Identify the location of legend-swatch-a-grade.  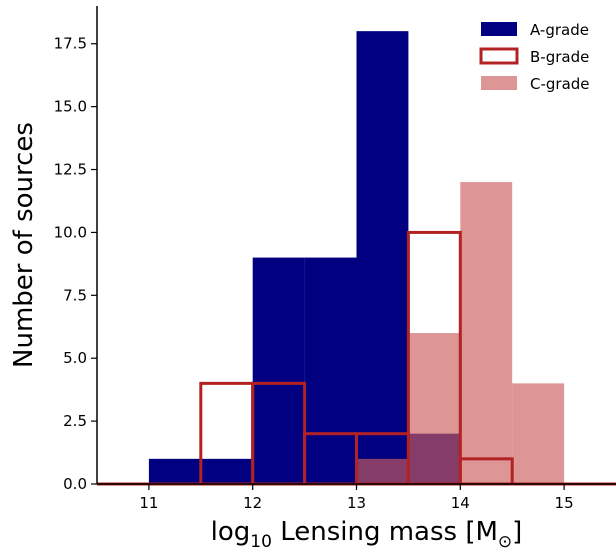
(499, 29).